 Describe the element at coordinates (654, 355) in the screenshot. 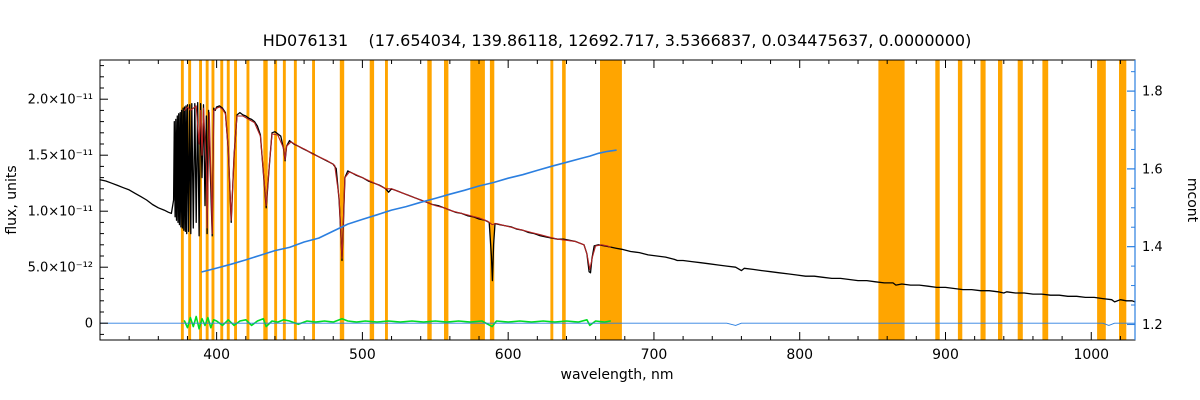

I see `x-tick-label: 700` at that location.